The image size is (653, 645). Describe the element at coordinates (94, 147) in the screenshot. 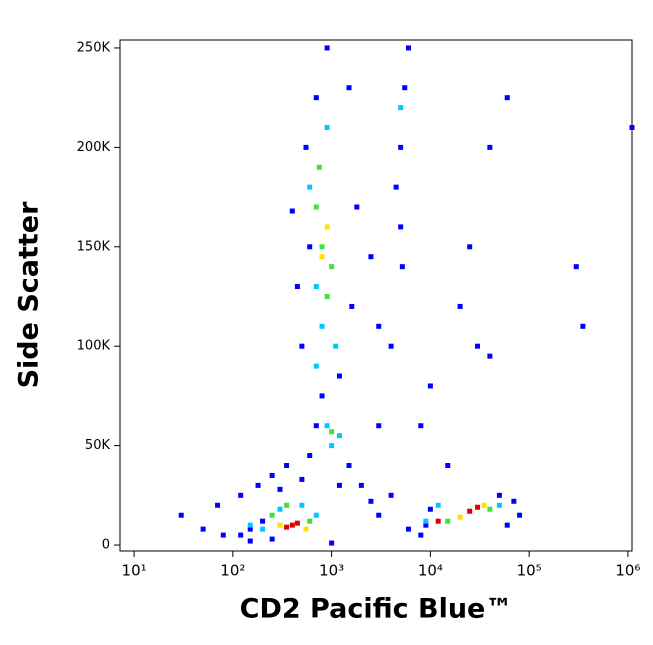

I see `y-tick-label: 200K` at that location.